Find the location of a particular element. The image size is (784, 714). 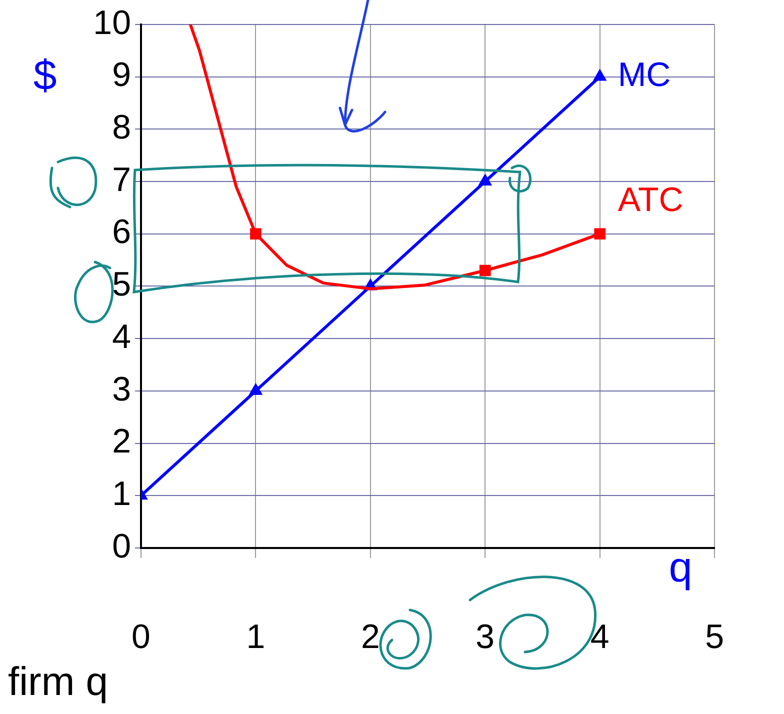

y-tick-label: 6 is located at coordinates (121, 232).